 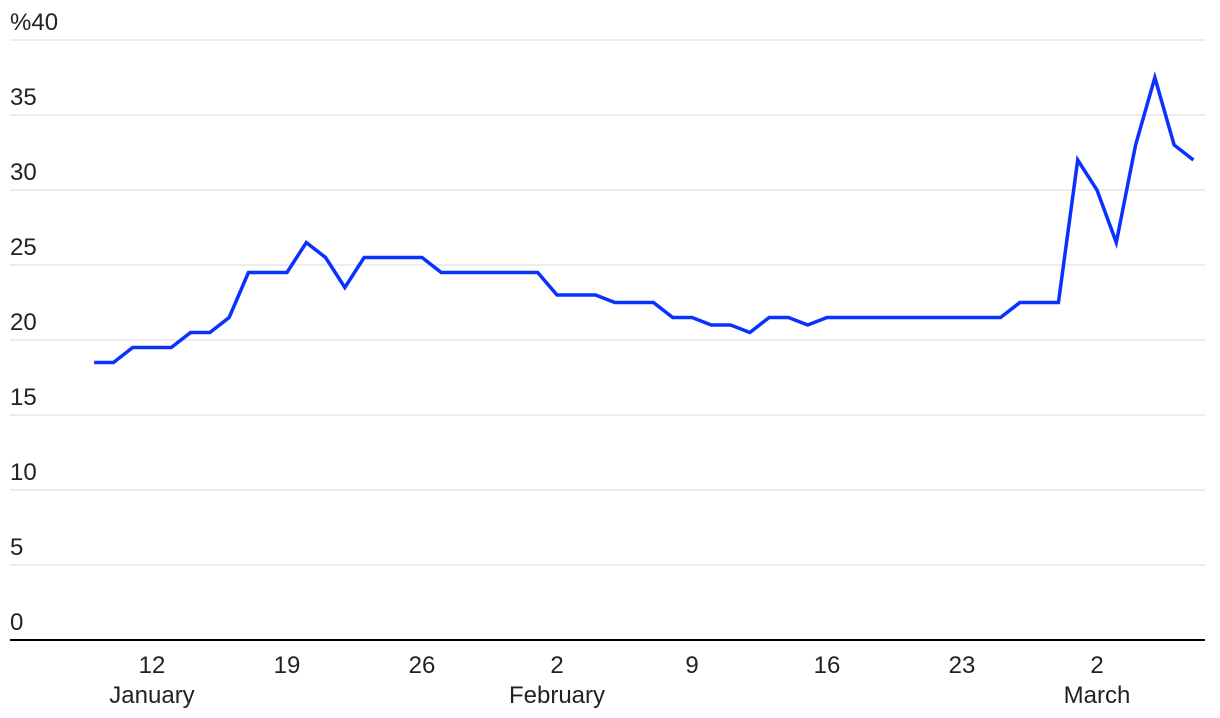 I want to click on x-tick-label: 26, so click(x=422, y=665).